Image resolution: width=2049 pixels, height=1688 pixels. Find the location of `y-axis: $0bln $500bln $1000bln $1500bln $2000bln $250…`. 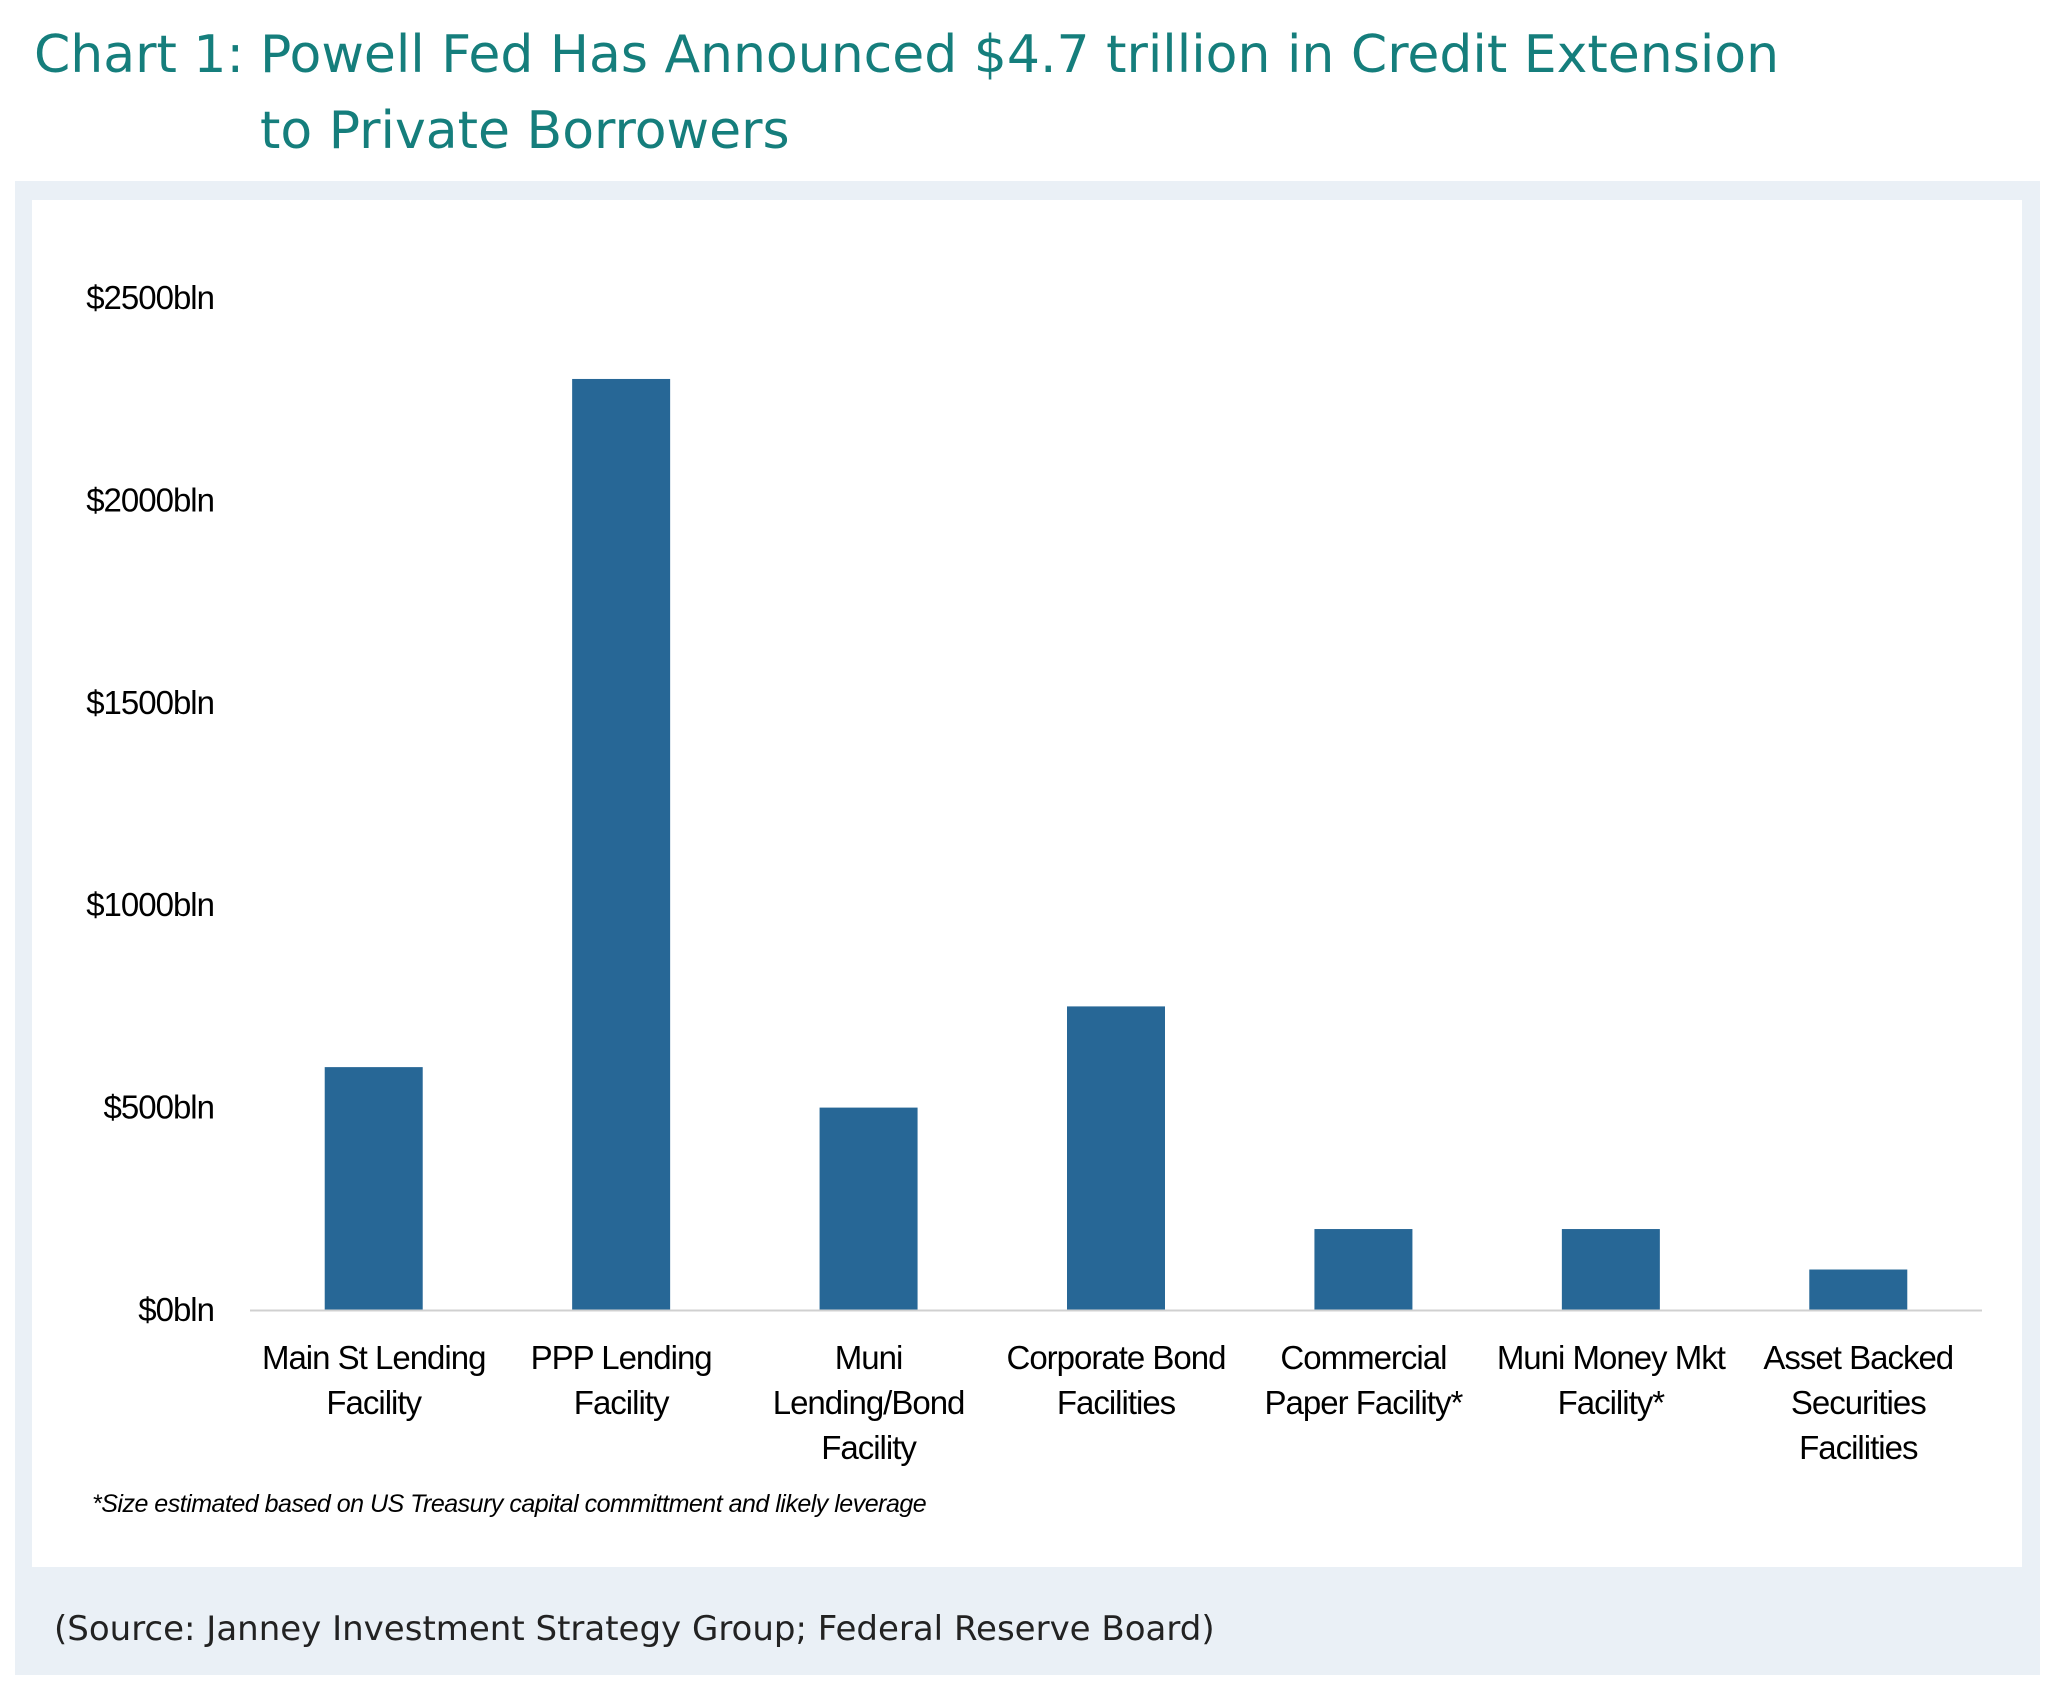

y-axis: $0bln $500bln $1000bln $1500bln $2000bln $250… is located at coordinates (150, 803).